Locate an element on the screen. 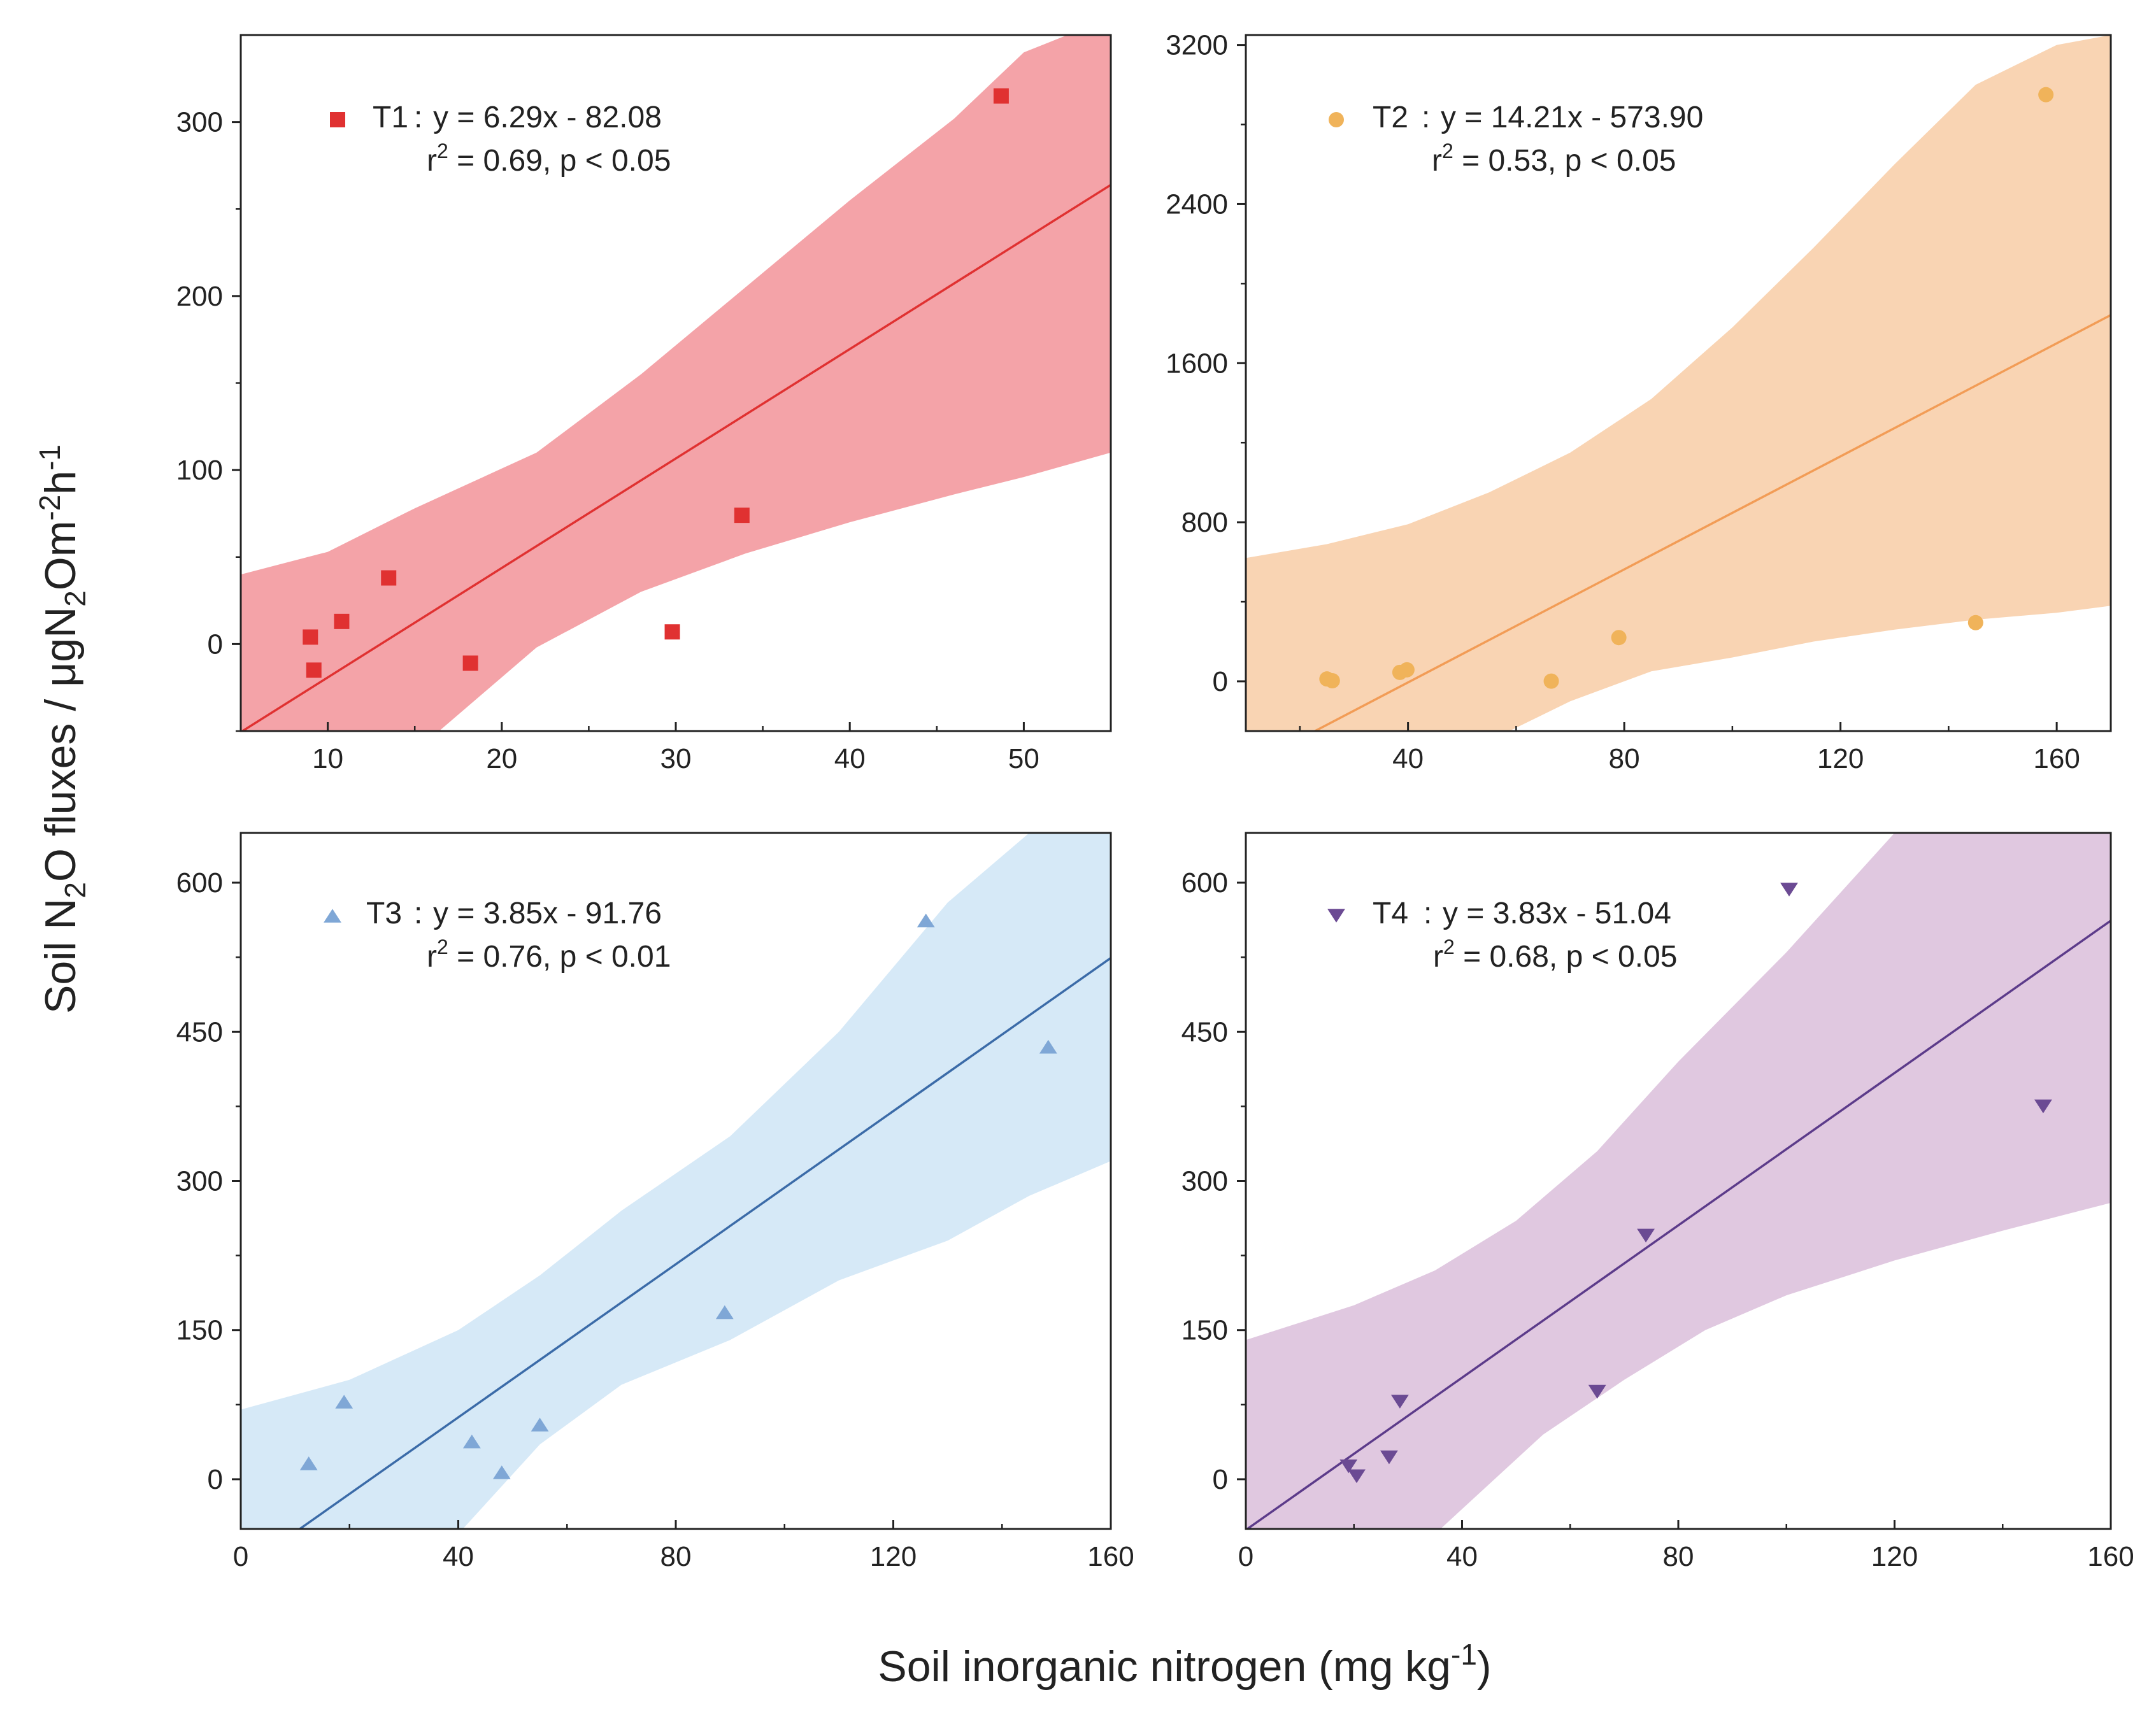 This screenshot has width=2156, height=1727. y-tick-label: 1600 is located at coordinates (1197, 363).